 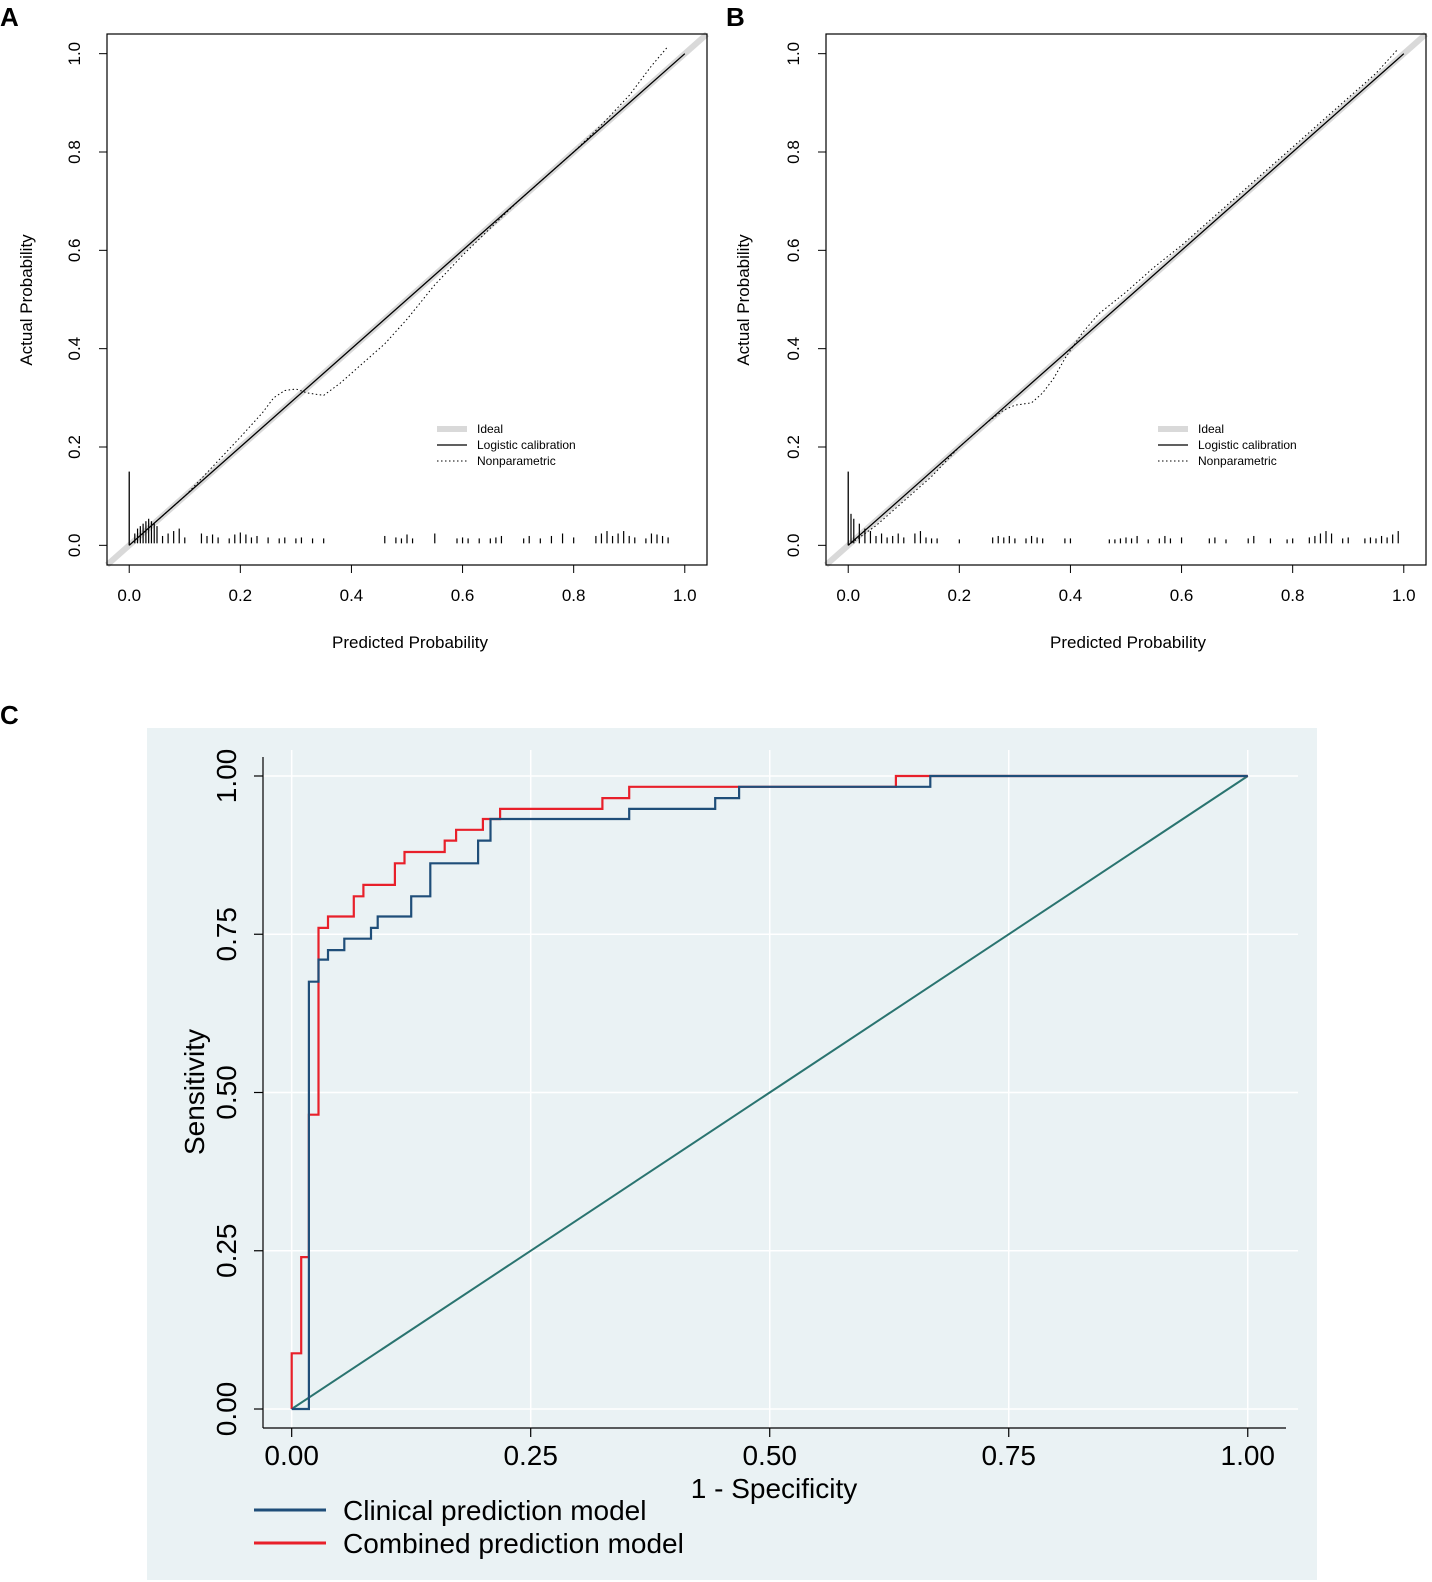 I want to click on b-y-tick-label: 0.4, so click(x=793, y=349).